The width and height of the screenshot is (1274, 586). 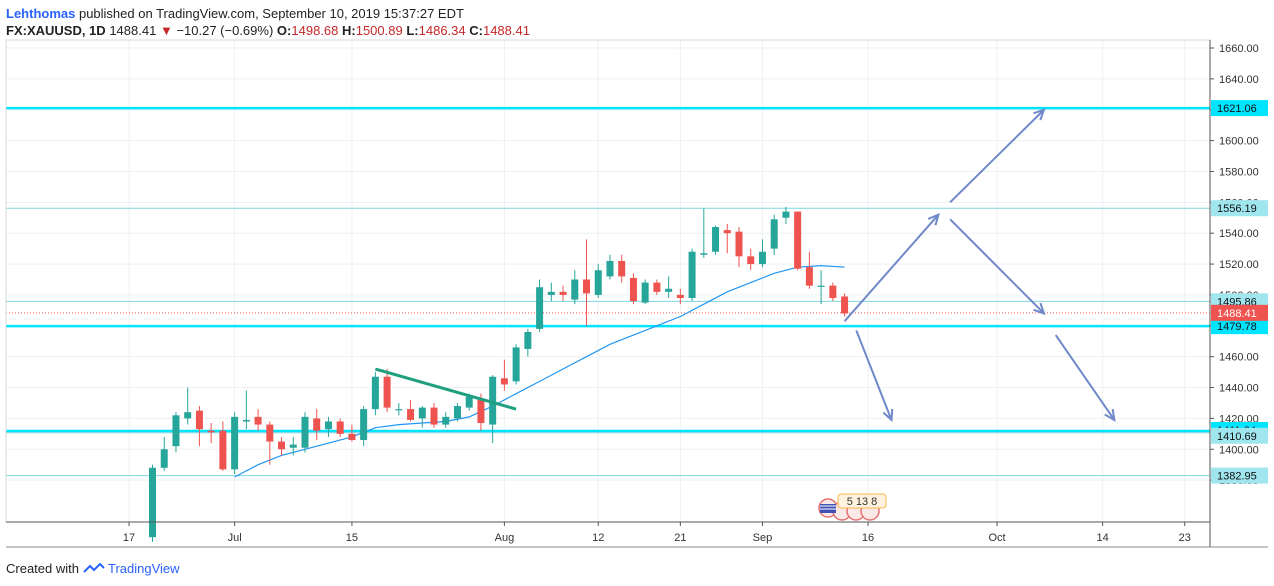 I want to click on created-with-text: Created with, so click(x=42, y=568).